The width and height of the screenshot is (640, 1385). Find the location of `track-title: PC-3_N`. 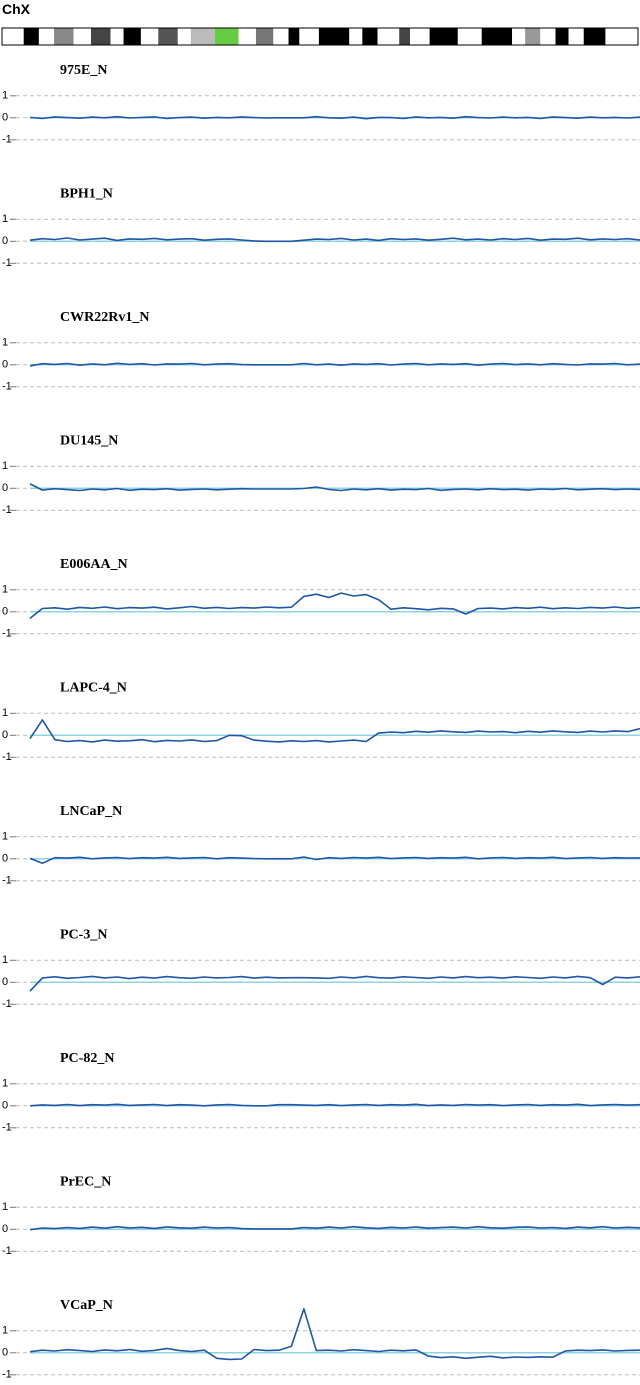

track-title: PC-3_N is located at coordinates (83, 935).